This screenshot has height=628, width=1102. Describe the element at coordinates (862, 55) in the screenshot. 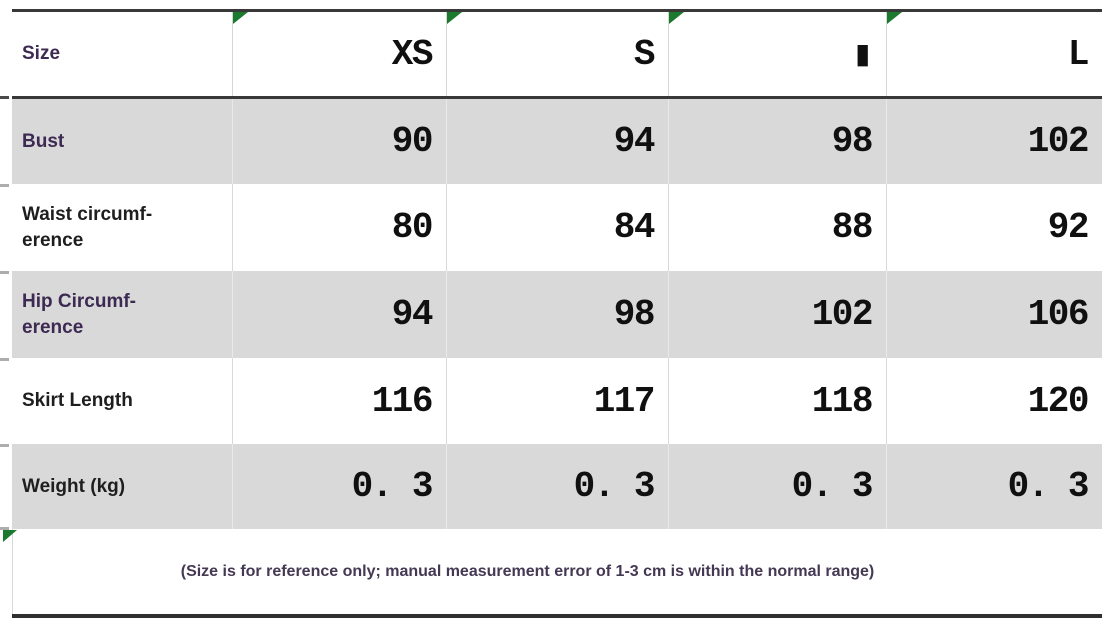

I see `col-header-m-label: ▮` at that location.